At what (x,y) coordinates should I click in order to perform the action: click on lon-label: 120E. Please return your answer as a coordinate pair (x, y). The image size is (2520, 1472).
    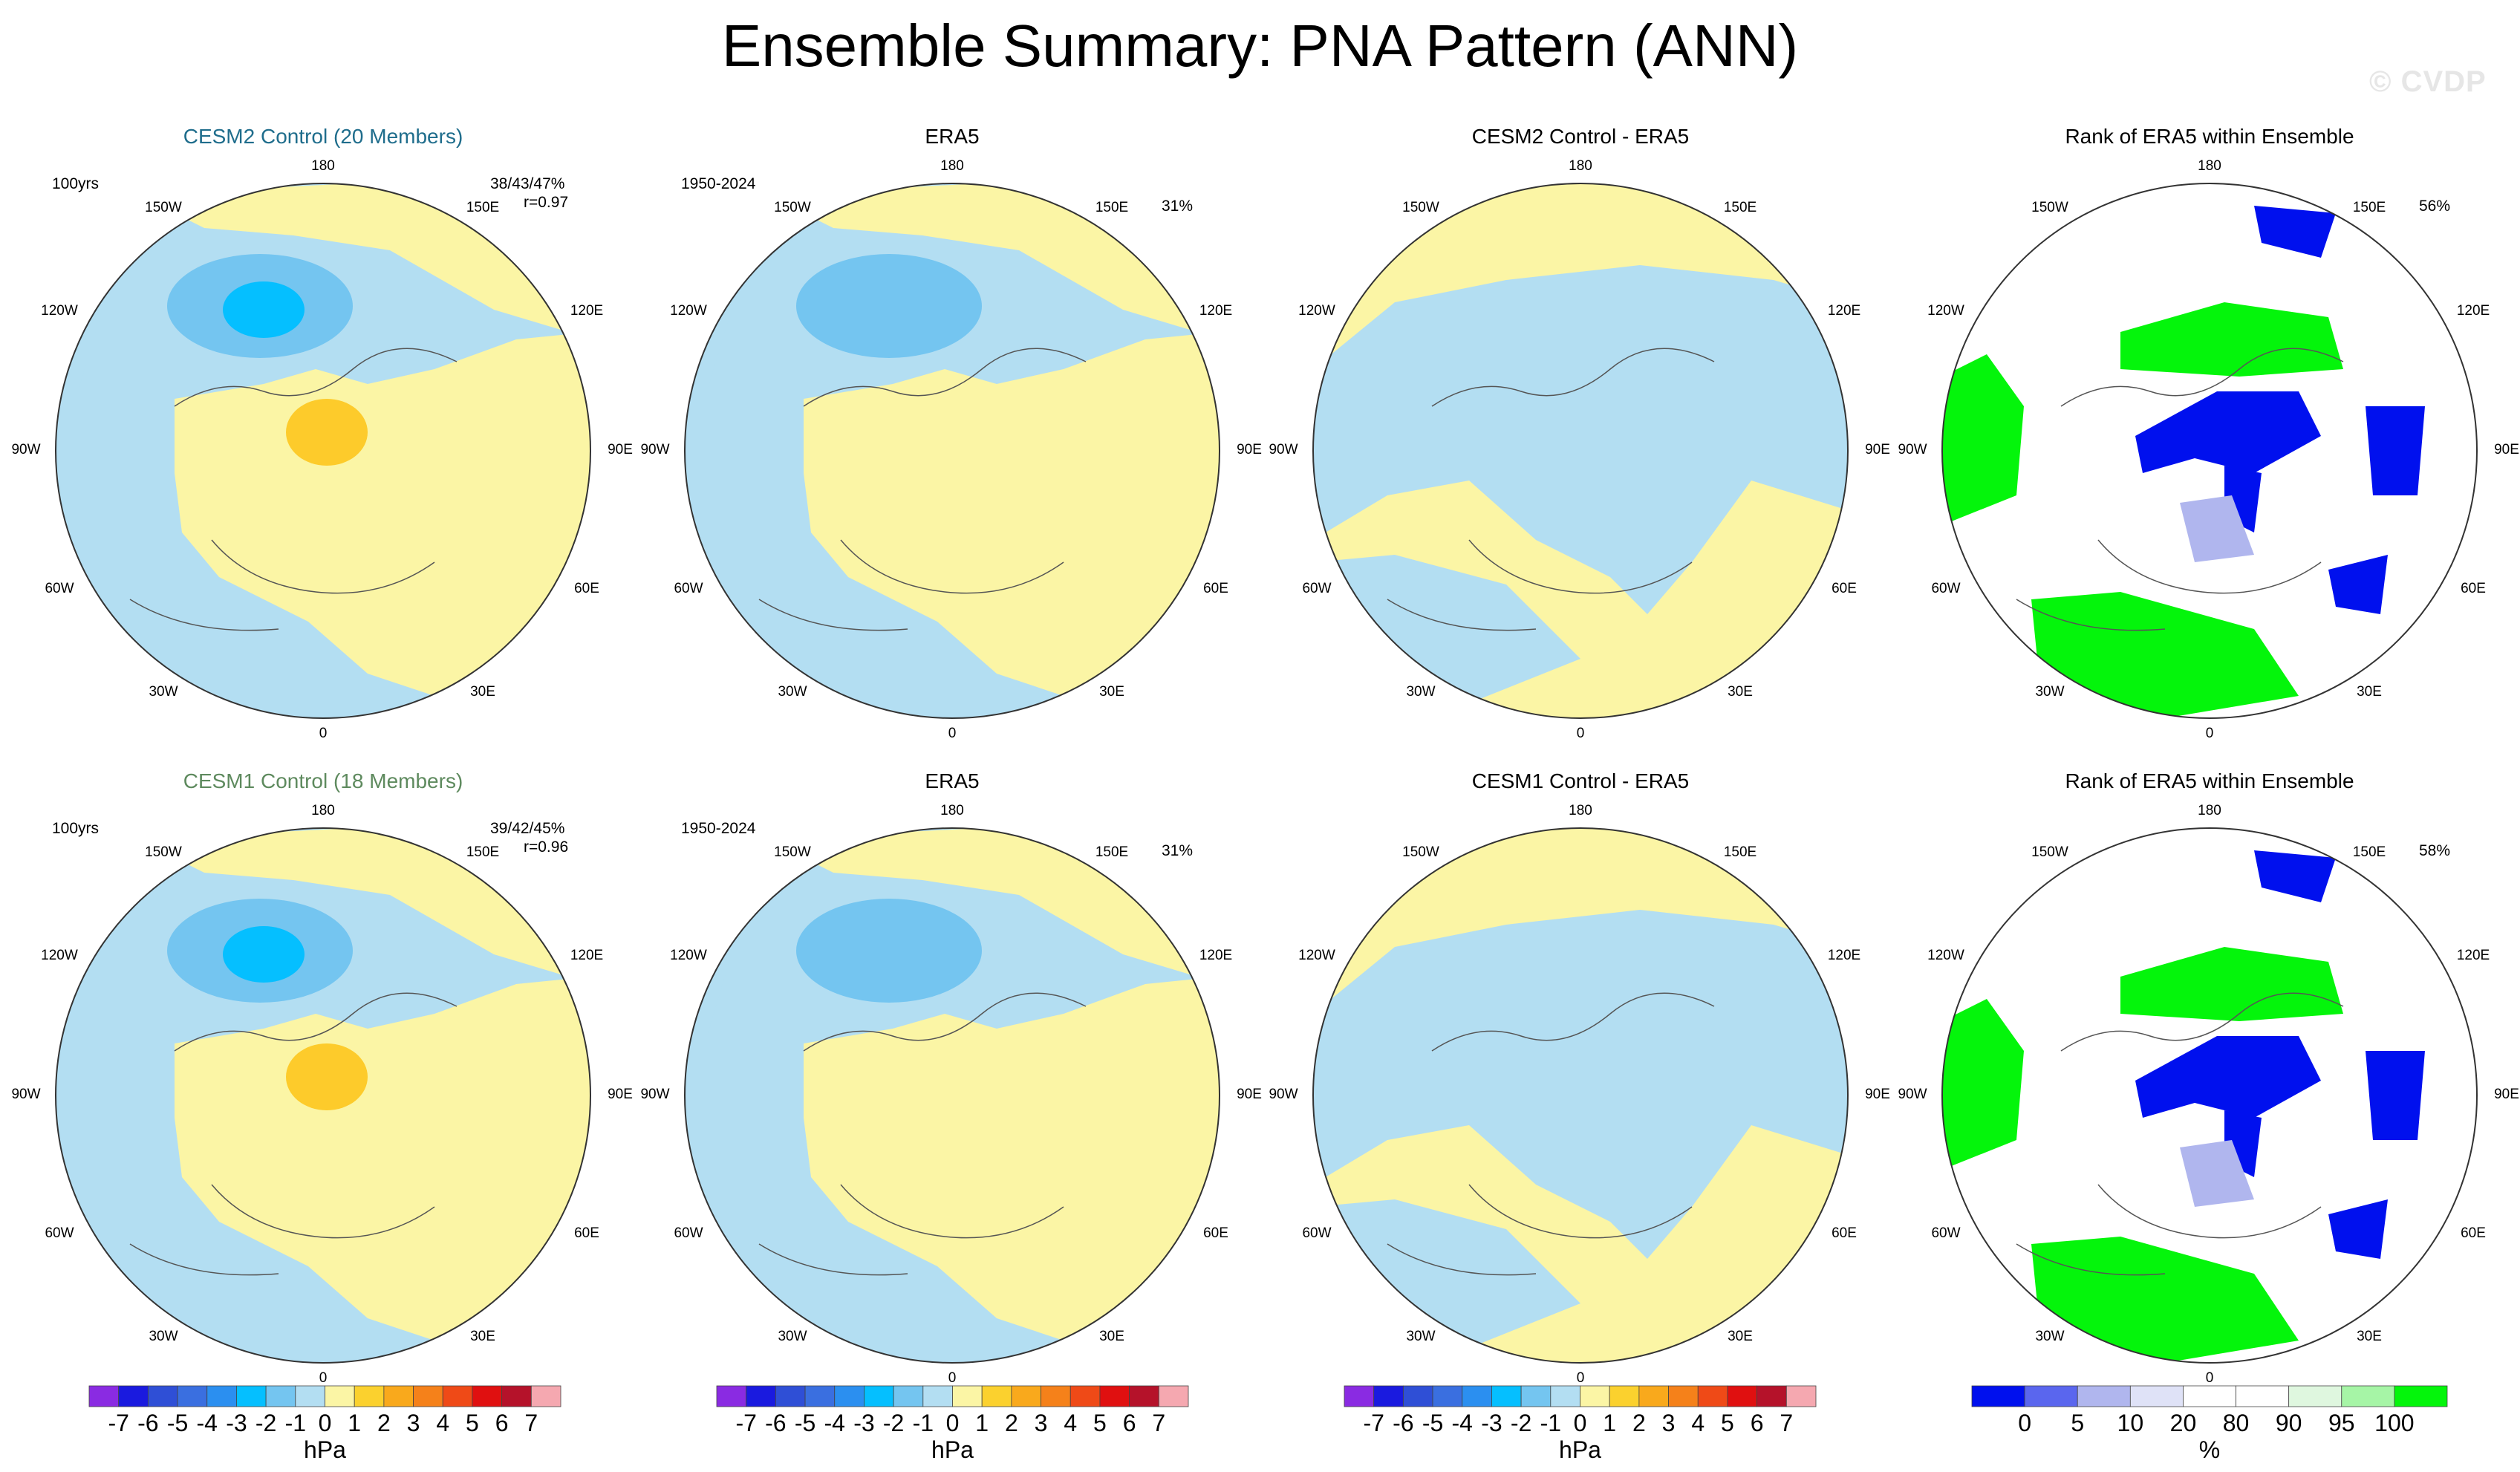
    Looking at the image, I should click on (1216, 311).